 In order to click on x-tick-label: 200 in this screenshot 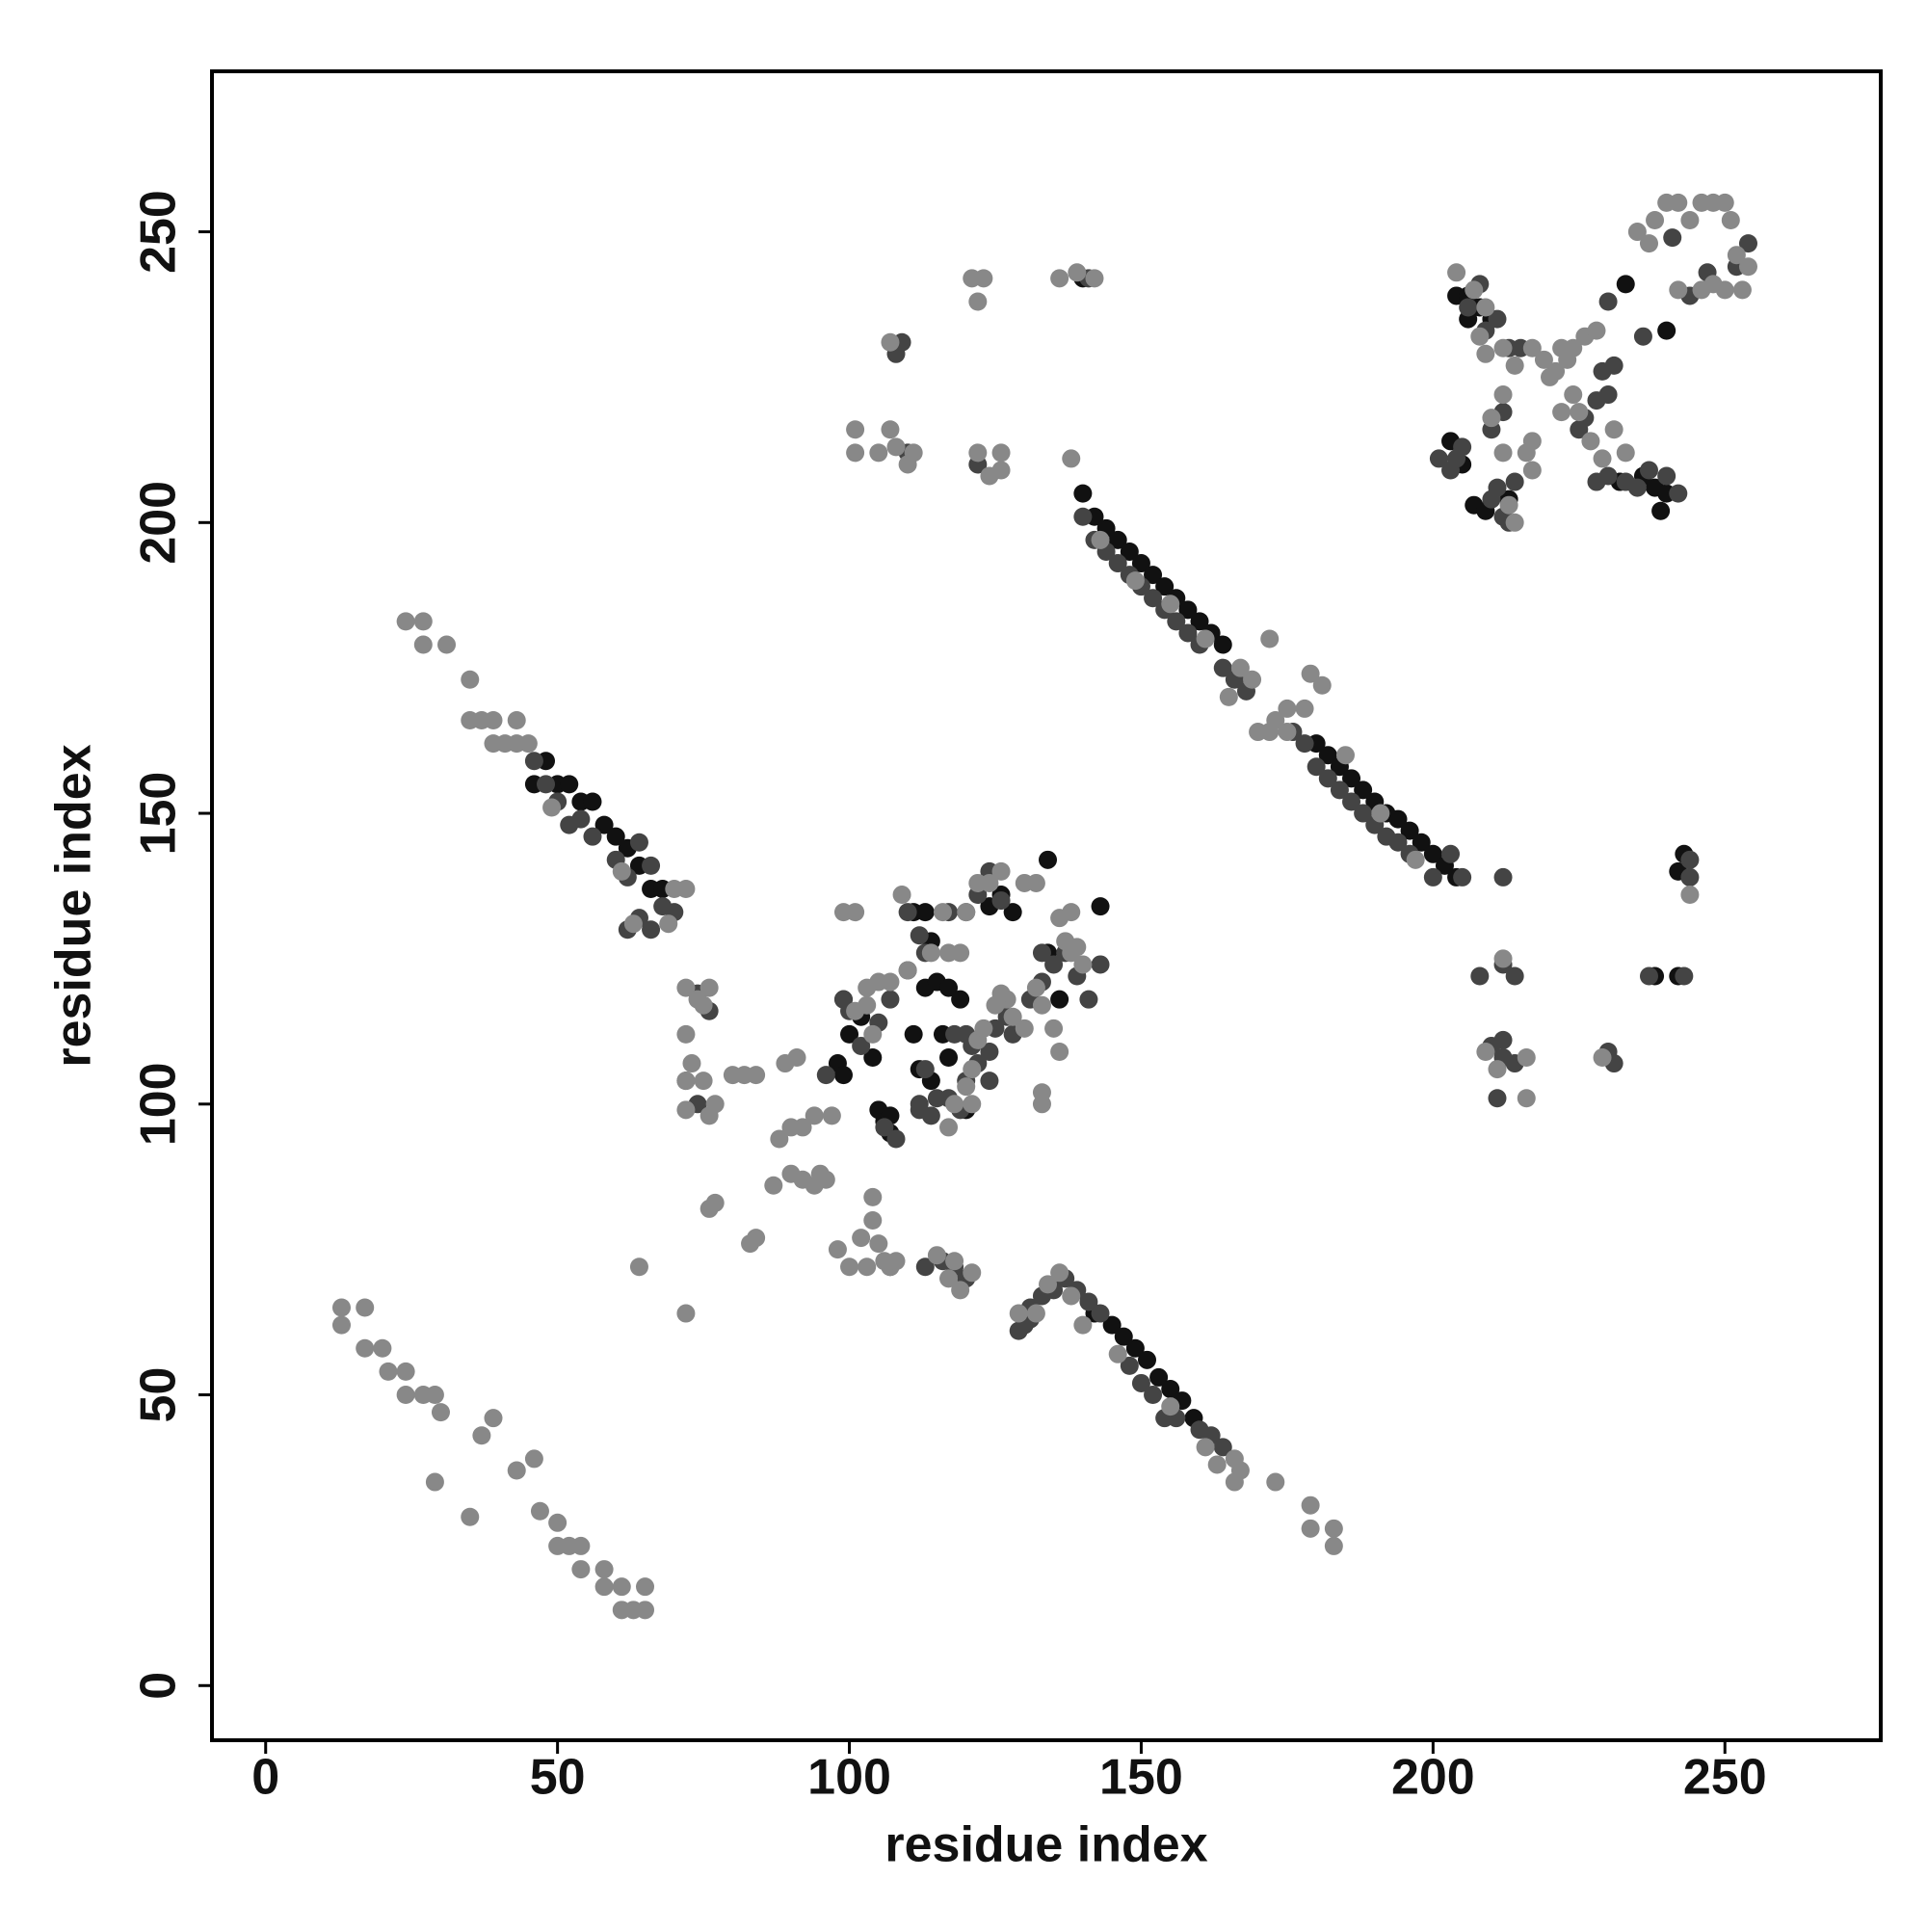, I will do `click(1433, 1778)`.